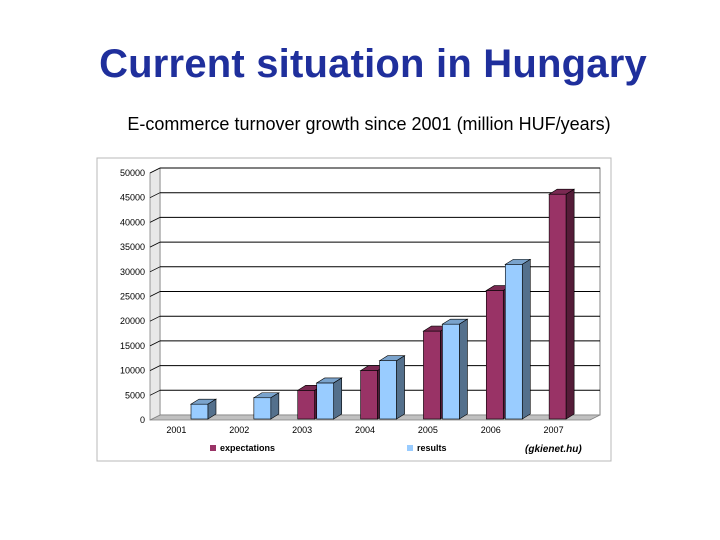 This screenshot has height=540, width=720. What do you see at coordinates (132, 222) in the screenshot?
I see `y-tick-label: 40000` at bounding box center [132, 222].